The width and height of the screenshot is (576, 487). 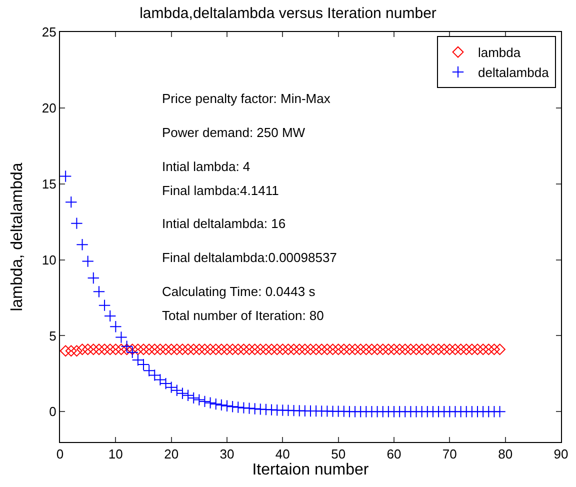 What do you see at coordinates (505, 454) in the screenshot?
I see `x-tick-label: 80` at bounding box center [505, 454].